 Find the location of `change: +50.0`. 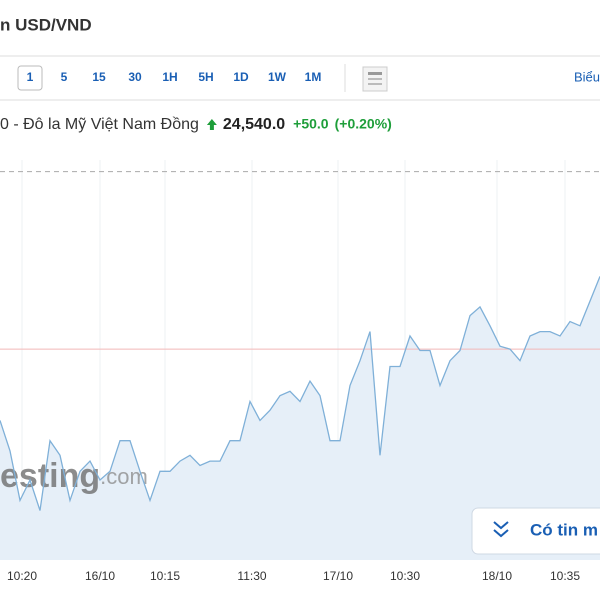

change: +50.0 is located at coordinates (311, 124).